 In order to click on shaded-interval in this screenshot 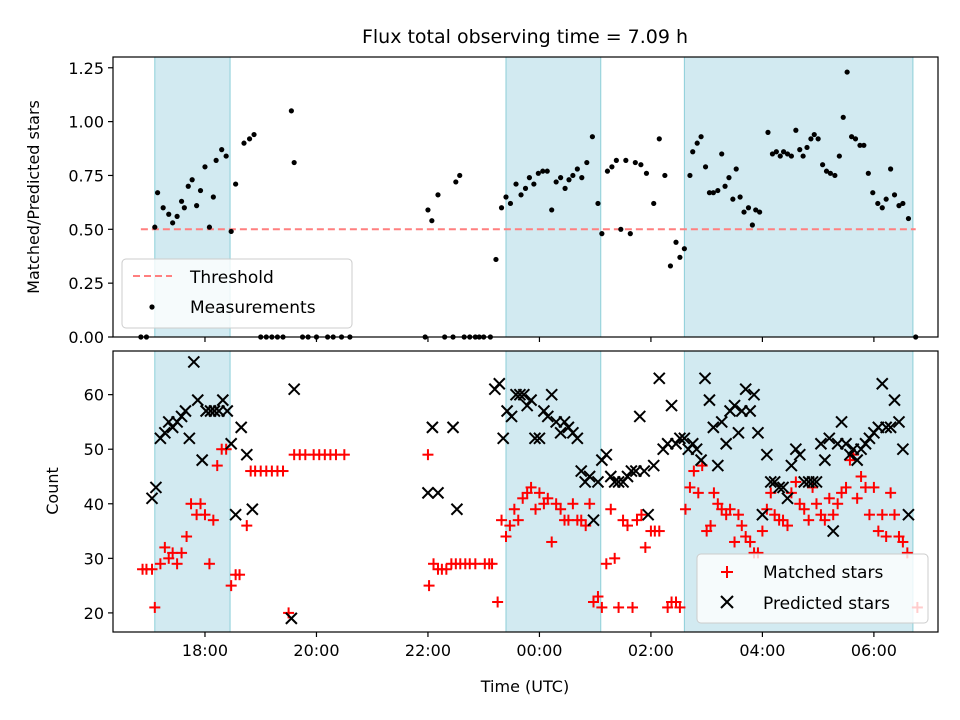, I will do `click(192, 491)`.